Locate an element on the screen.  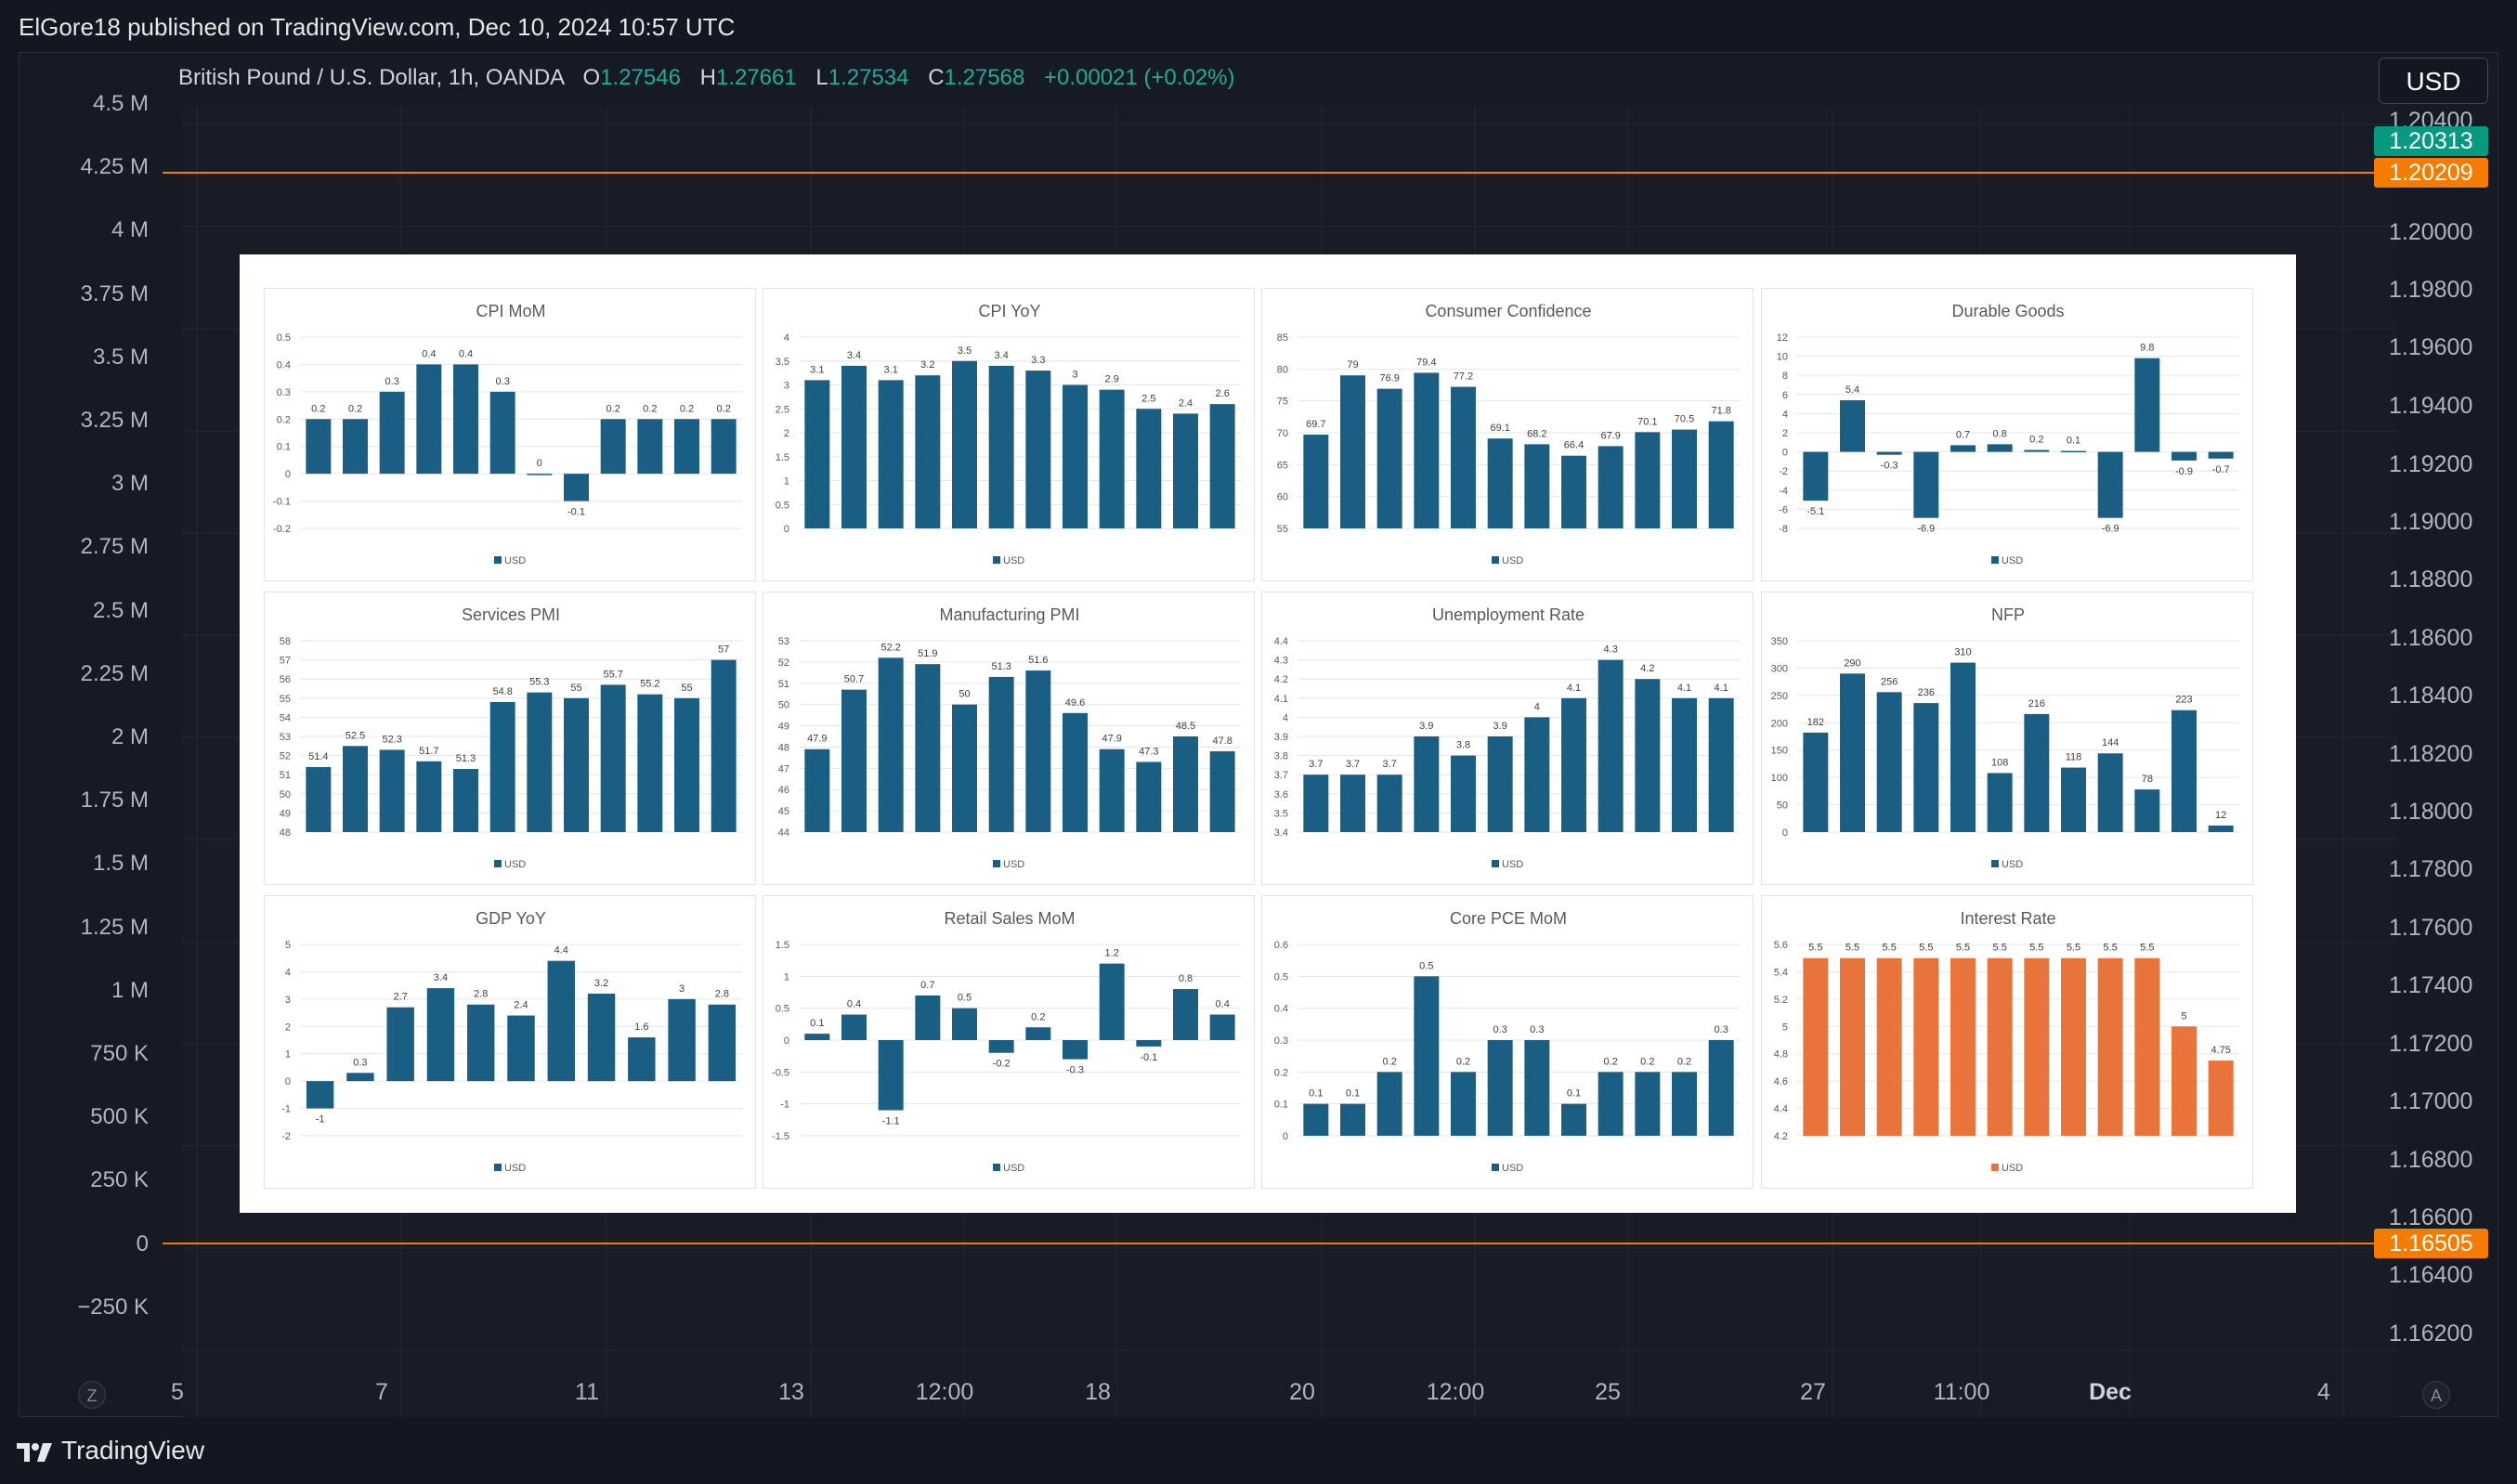
high-value: 1.27661 is located at coordinates (756, 77).